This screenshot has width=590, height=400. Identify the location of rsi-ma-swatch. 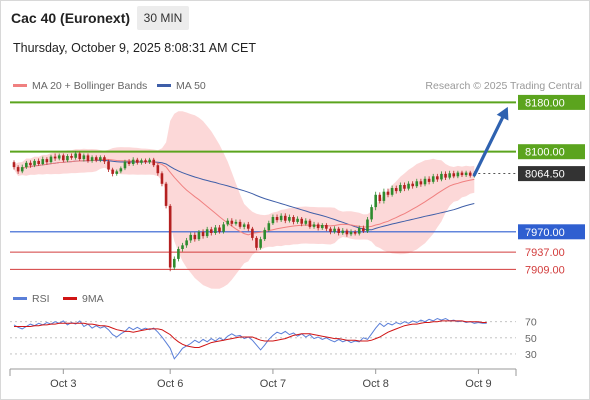
(70, 298).